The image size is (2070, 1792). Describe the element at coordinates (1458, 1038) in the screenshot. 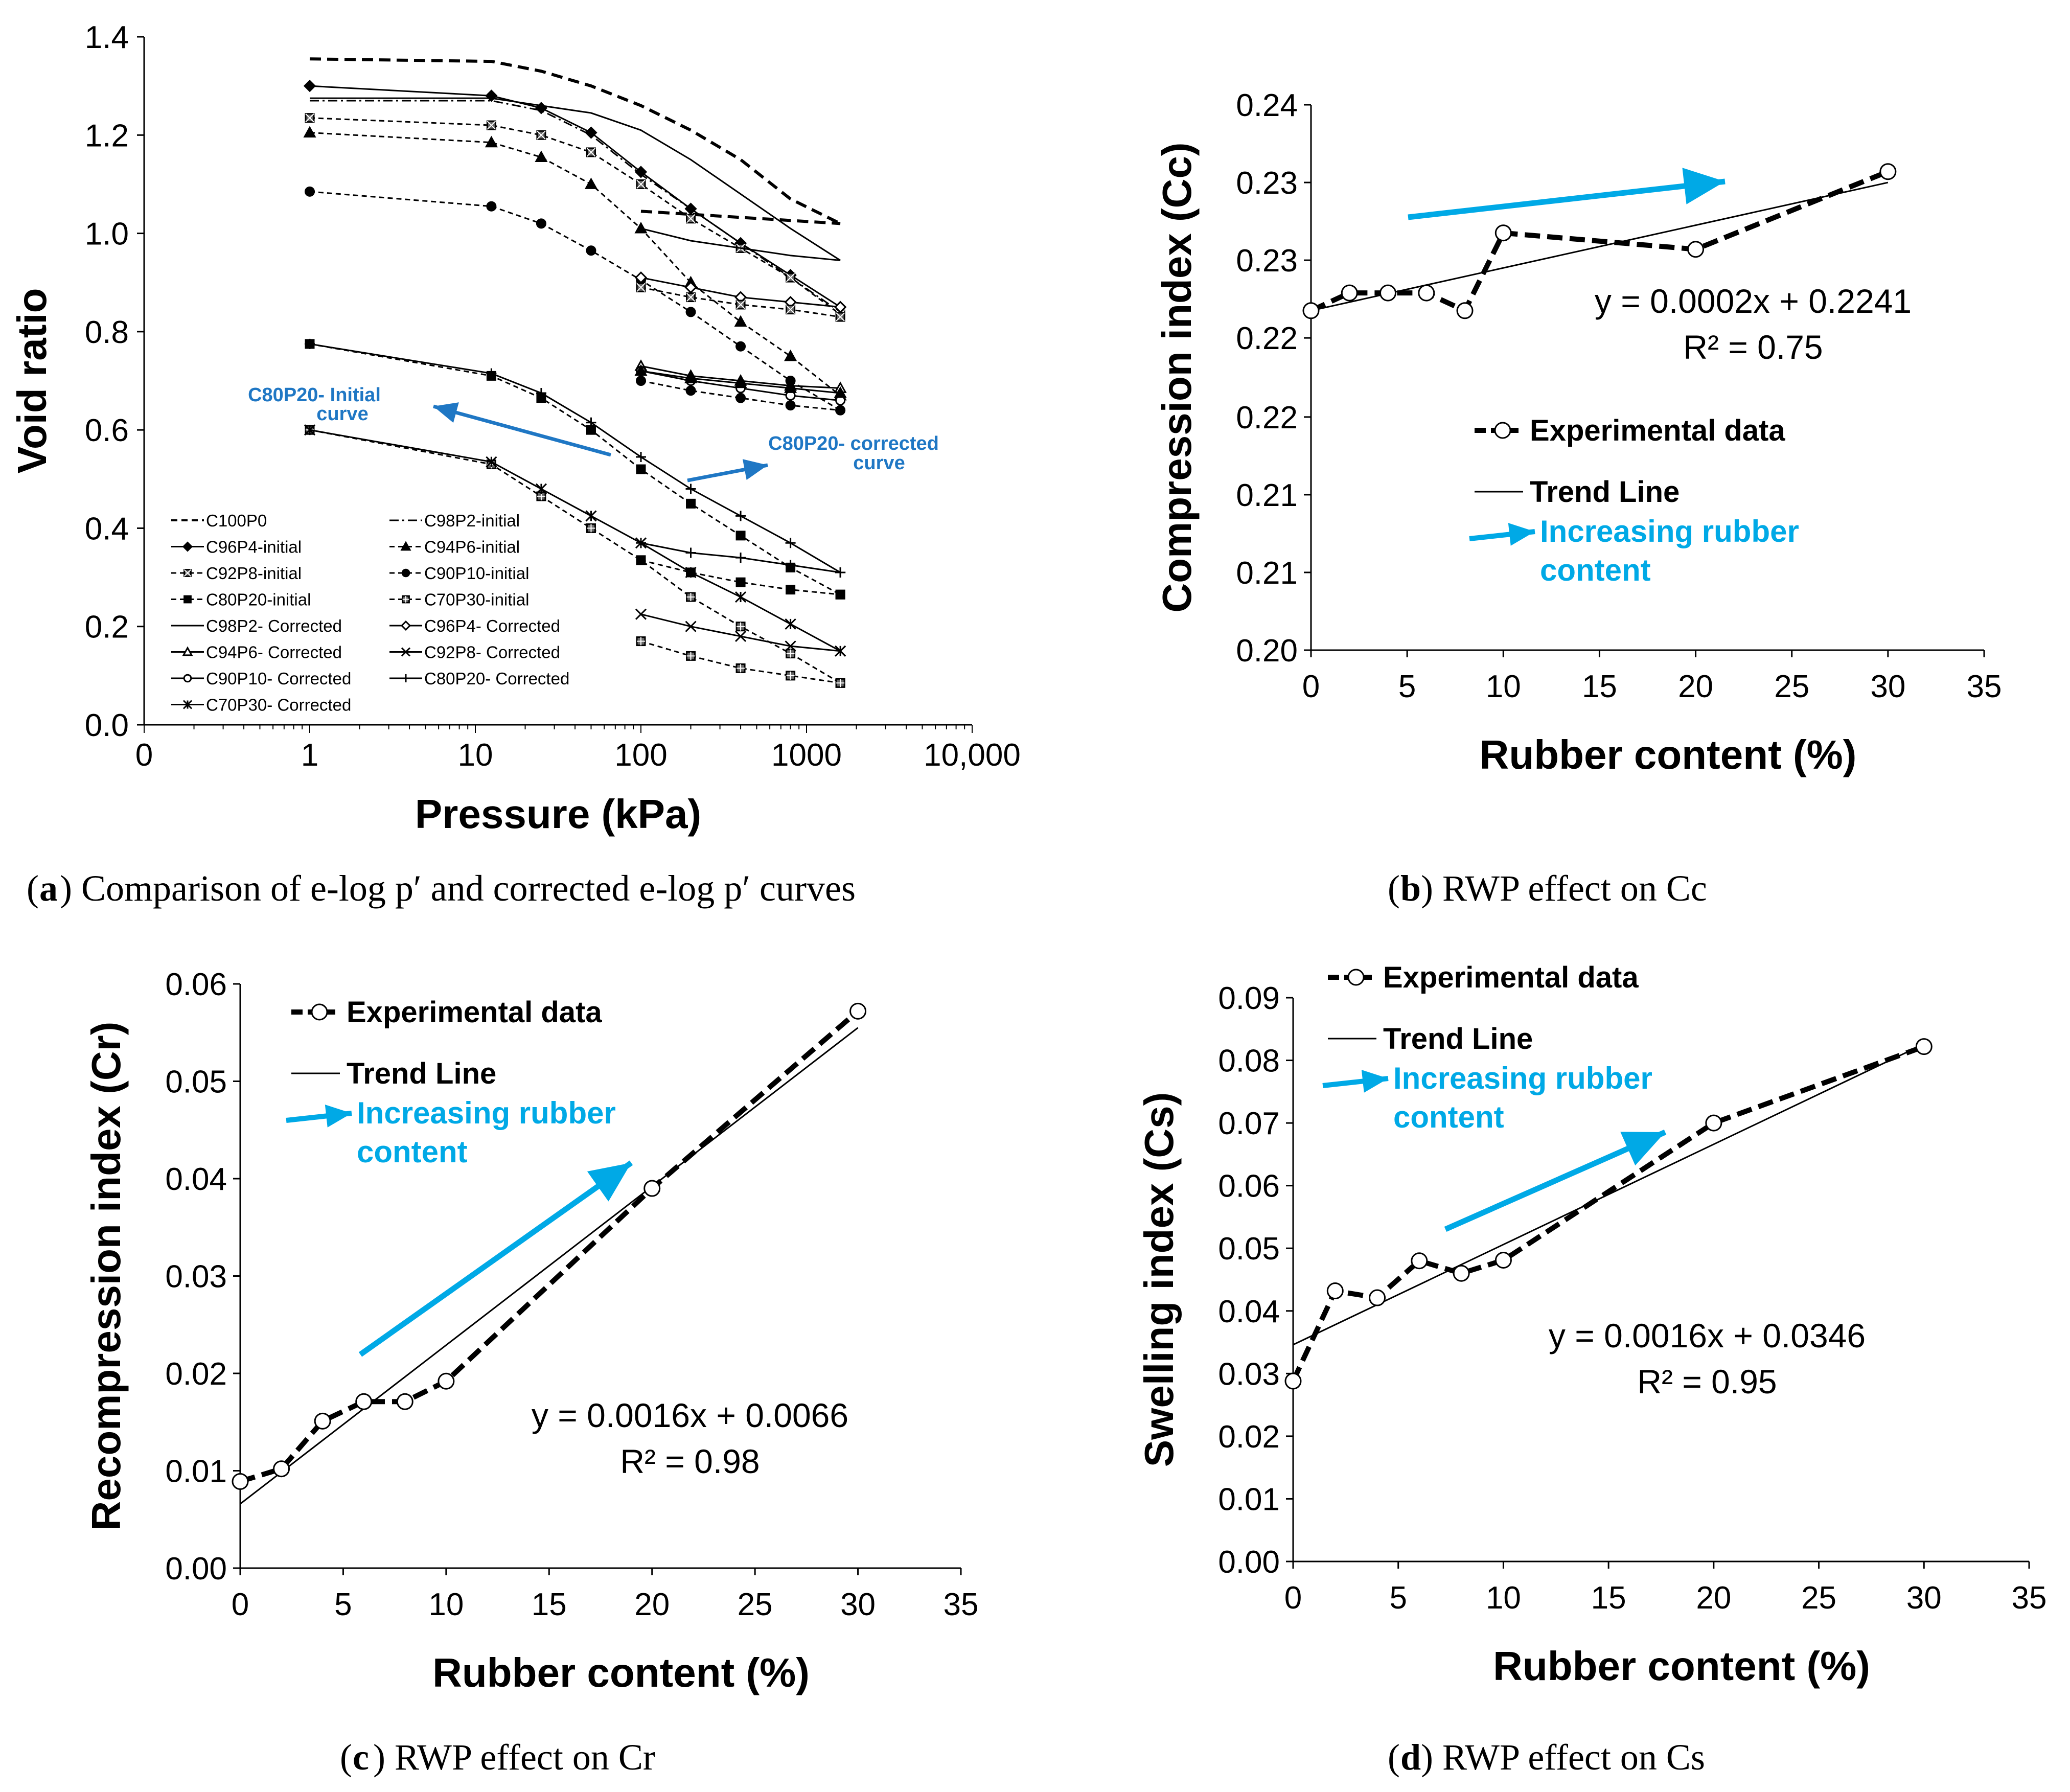

I see `panel-d-legend-trend-label: Trend Line` at that location.